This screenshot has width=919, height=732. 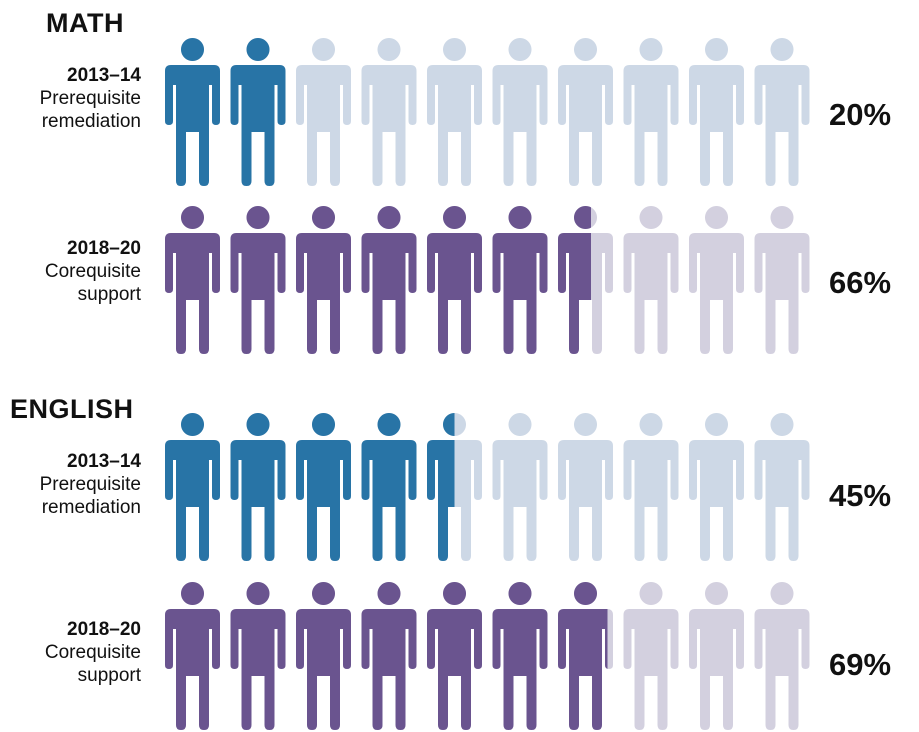 I want to click on value-label-english-2018: 69%, so click(x=860, y=664).